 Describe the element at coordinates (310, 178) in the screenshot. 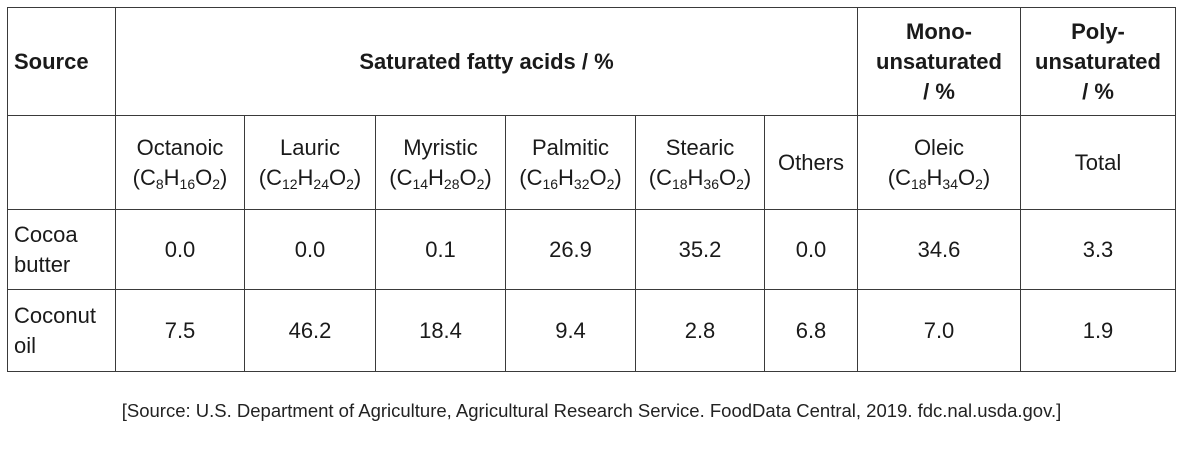

I see `chemical-formula: (C12H24O2)` at that location.